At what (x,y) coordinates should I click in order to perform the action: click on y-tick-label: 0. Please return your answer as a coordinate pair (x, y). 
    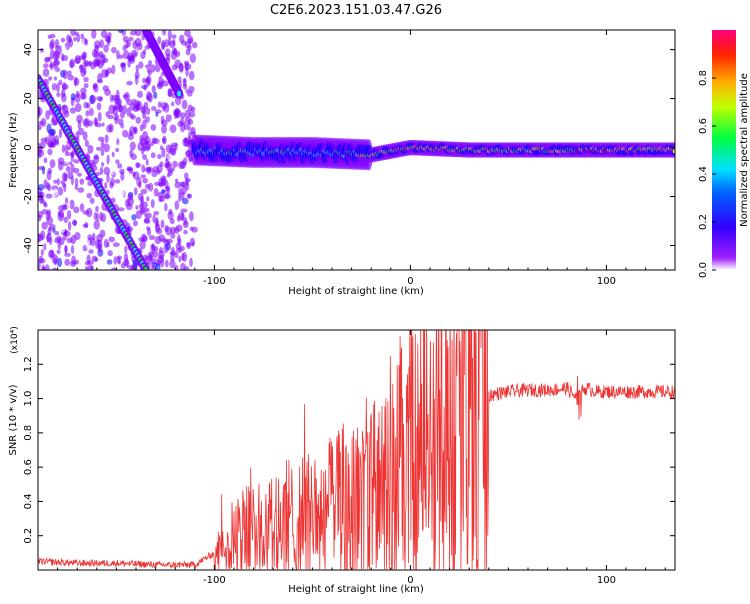
    Looking at the image, I should click on (28, 147).